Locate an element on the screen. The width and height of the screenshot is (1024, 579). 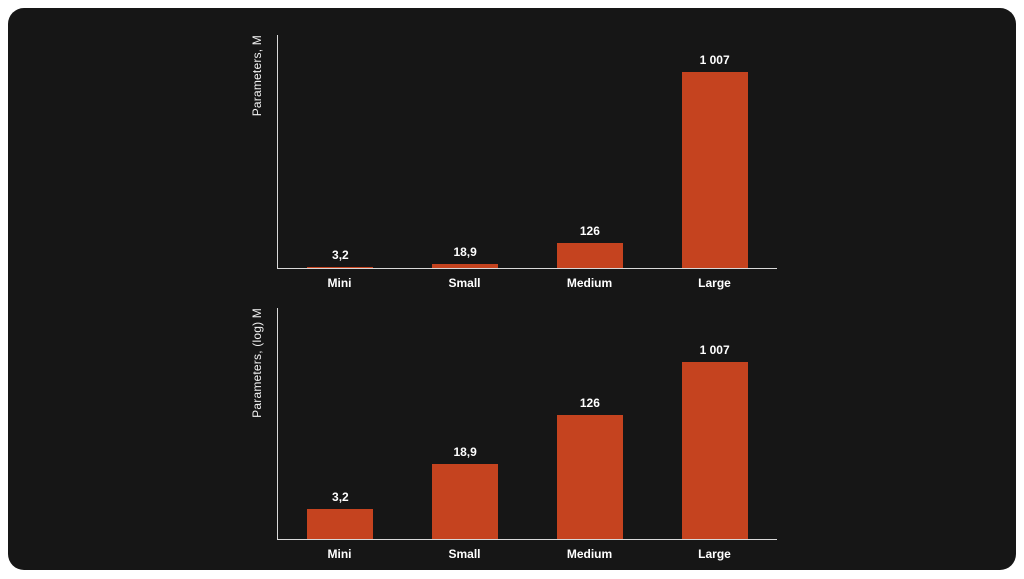
y-axis-label: Parameters, M is located at coordinates (257, 76).